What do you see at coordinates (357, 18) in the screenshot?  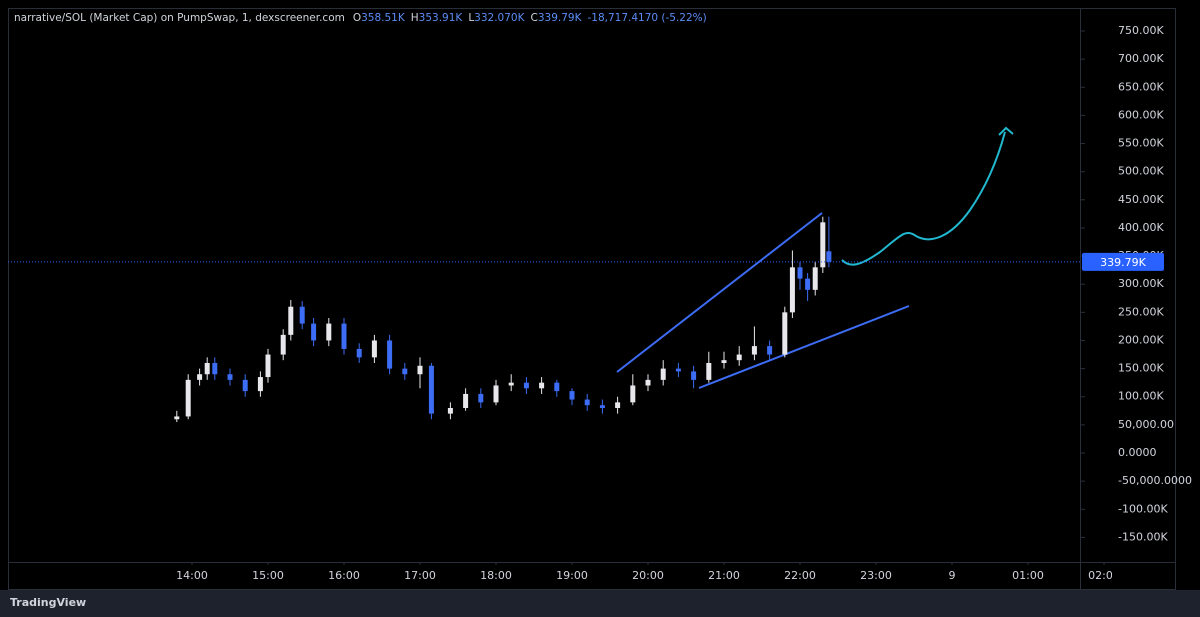 I see `ohlc-label: O` at bounding box center [357, 18].